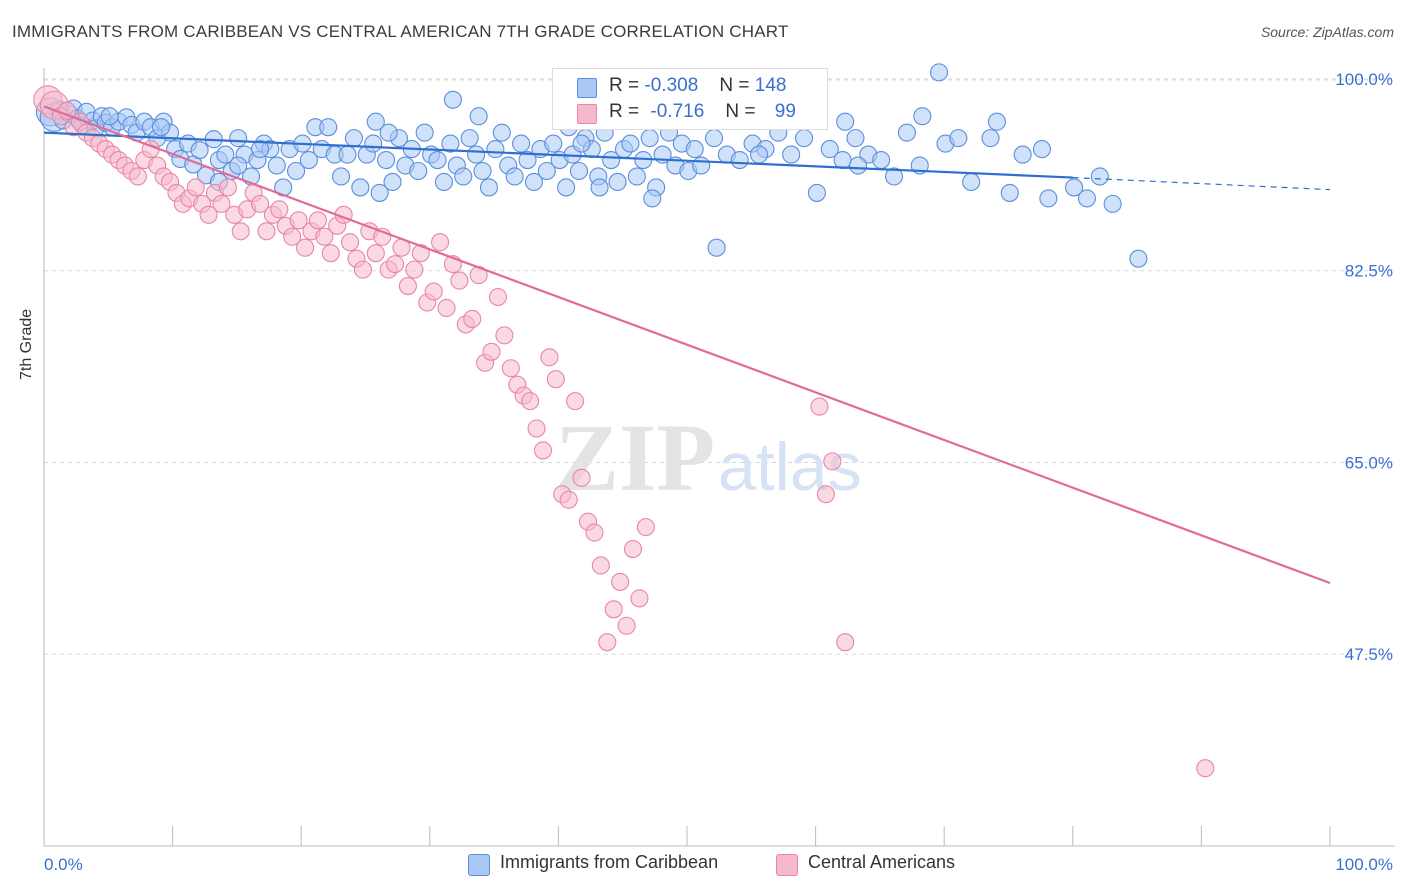 This screenshot has height=892, width=1406. What do you see at coordinates (1369, 462) in the screenshot?
I see `y-tick-label: 65.0%` at bounding box center [1369, 462].